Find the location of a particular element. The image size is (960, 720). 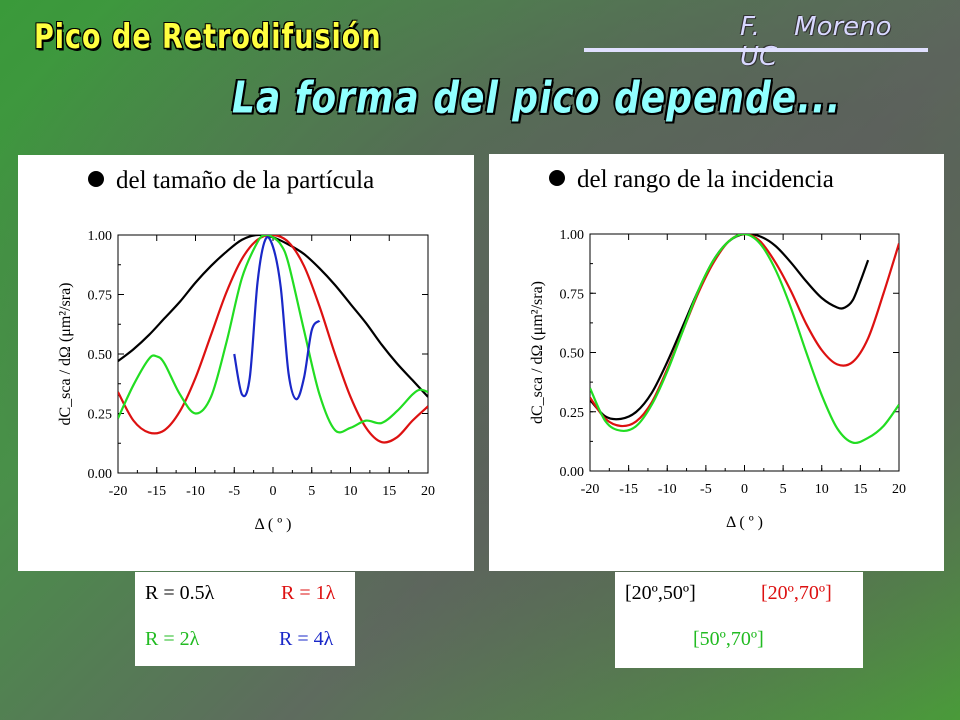

left-heading-text: del tamaño de la partícula is located at coordinates (245, 180).